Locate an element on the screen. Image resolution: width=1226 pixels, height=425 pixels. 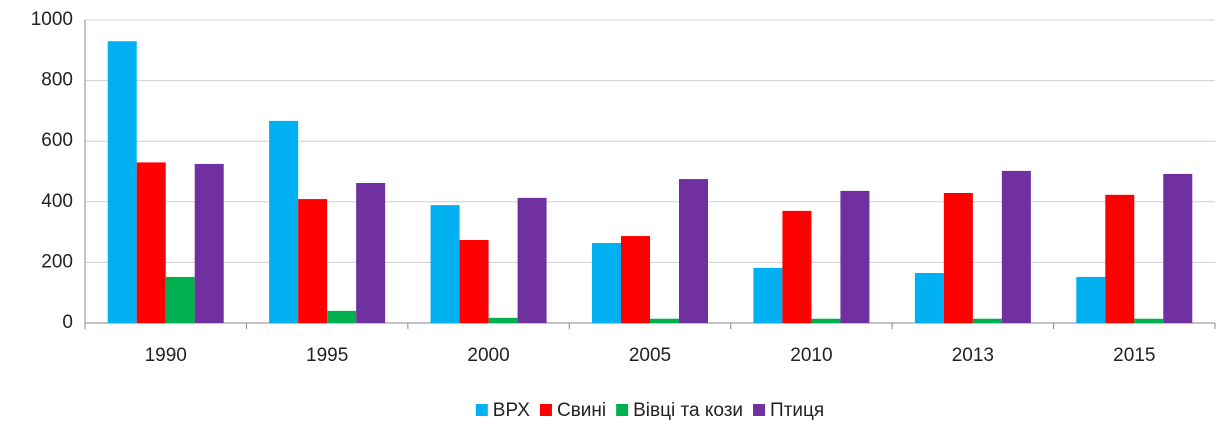
y-tick-label: 1000 is located at coordinates (52, 19).